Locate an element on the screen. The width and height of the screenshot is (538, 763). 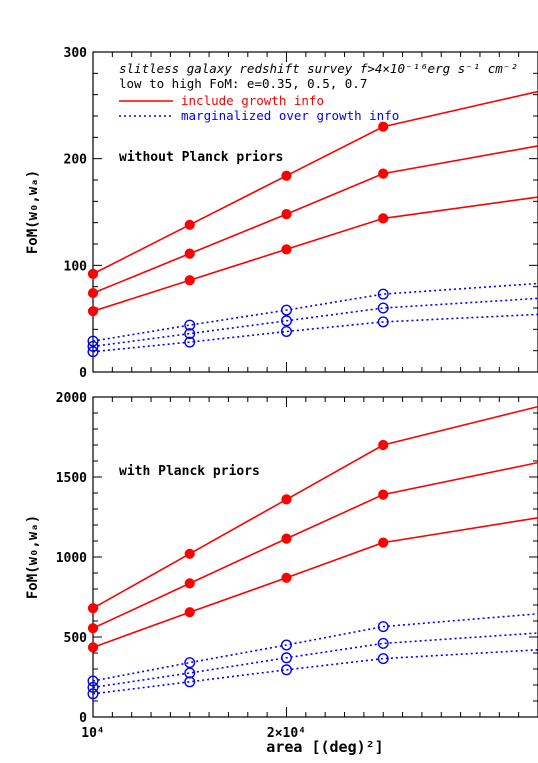
bottom-panel-note: with Planck priors is located at coordinates (189, 471).